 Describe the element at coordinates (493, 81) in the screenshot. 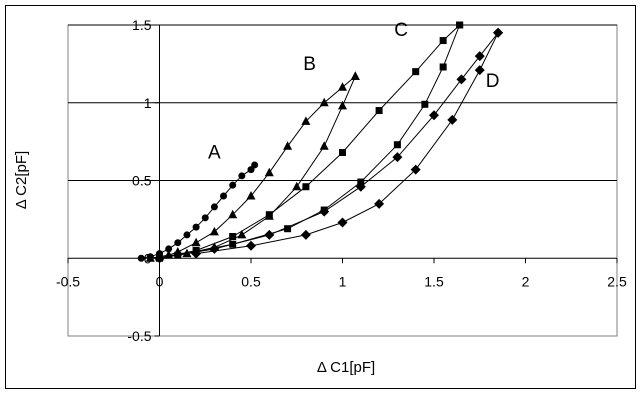

I see `series-label-d: D` at that location.